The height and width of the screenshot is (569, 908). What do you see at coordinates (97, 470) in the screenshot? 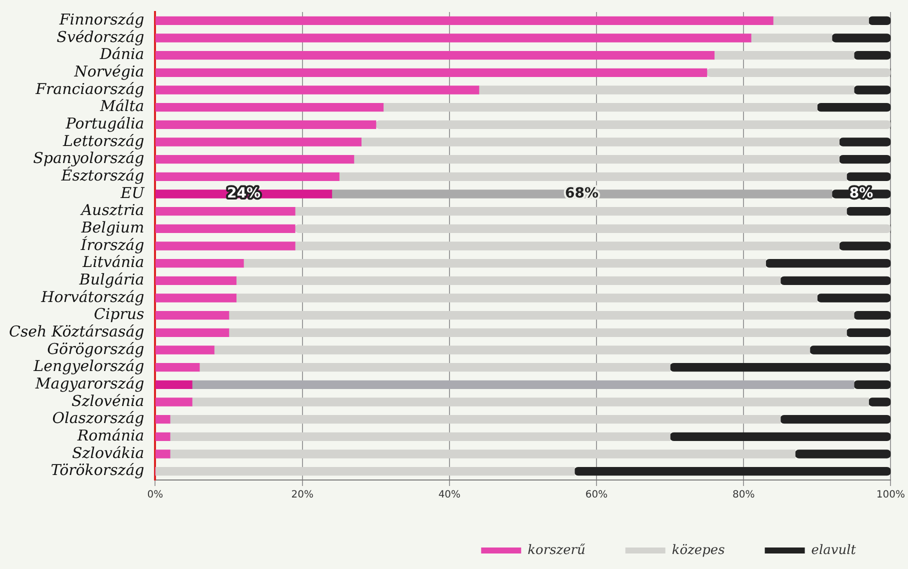
I see `y-tick-label: Törökország` at bounding box center [97, 470].